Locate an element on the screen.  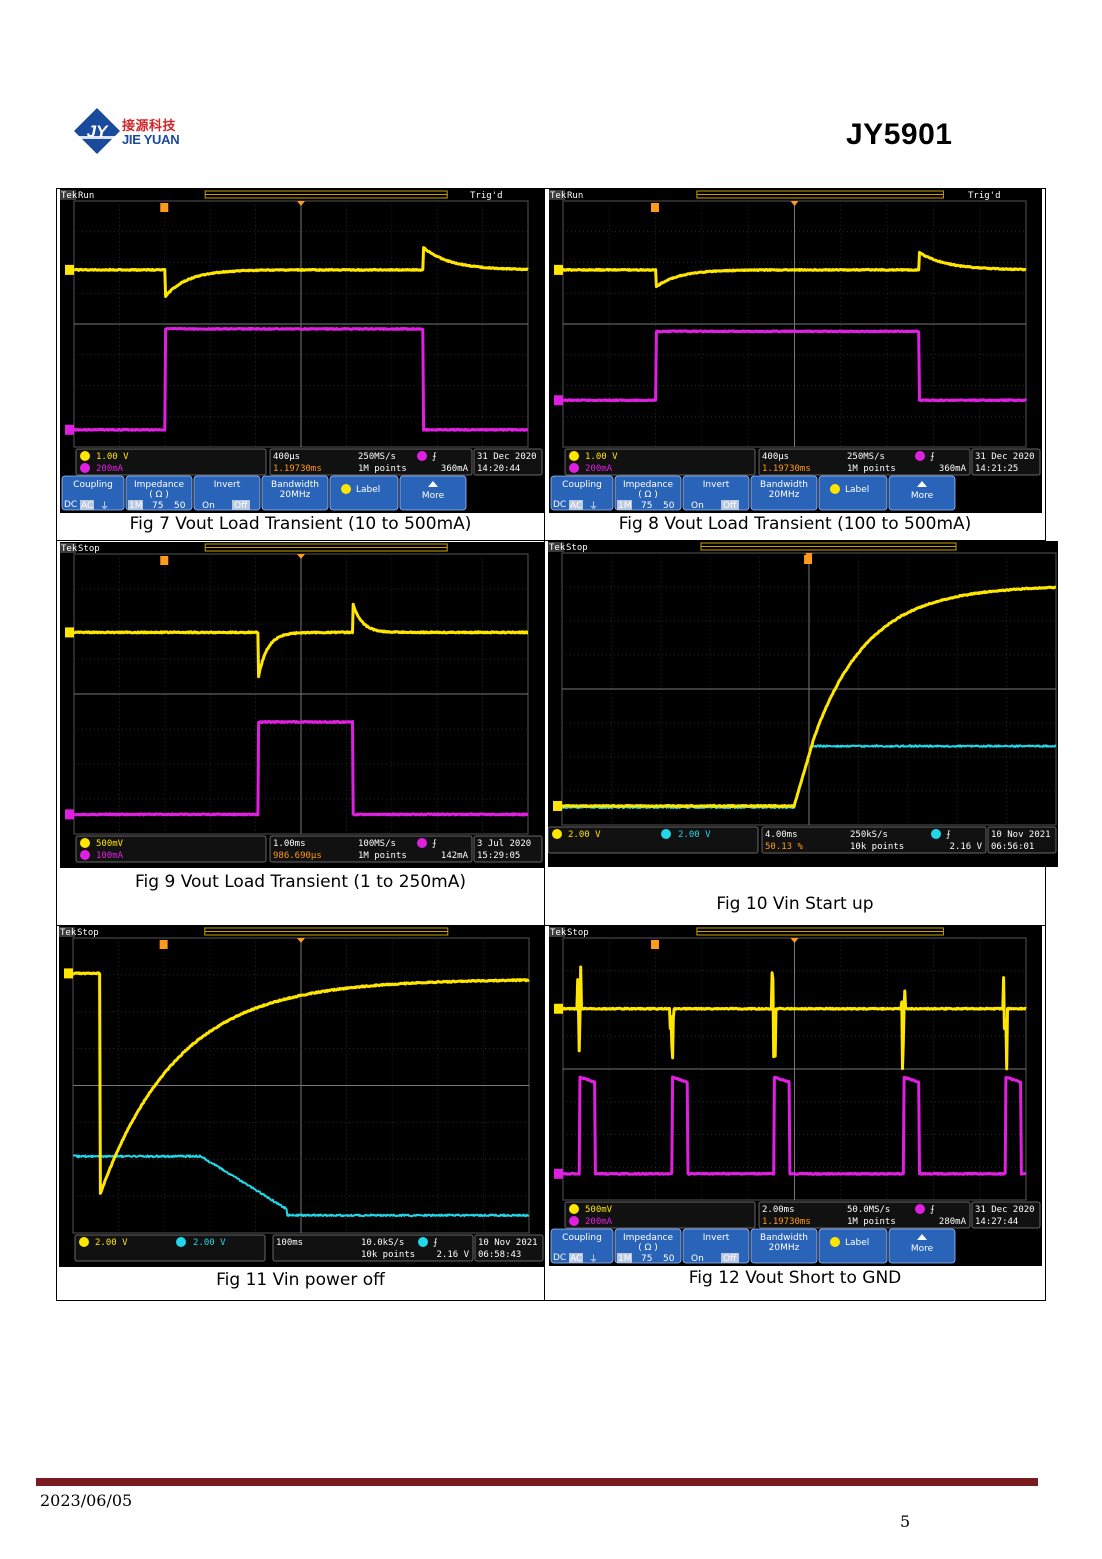
impedance-50-option: 50 is located at coordinates (669, 506).